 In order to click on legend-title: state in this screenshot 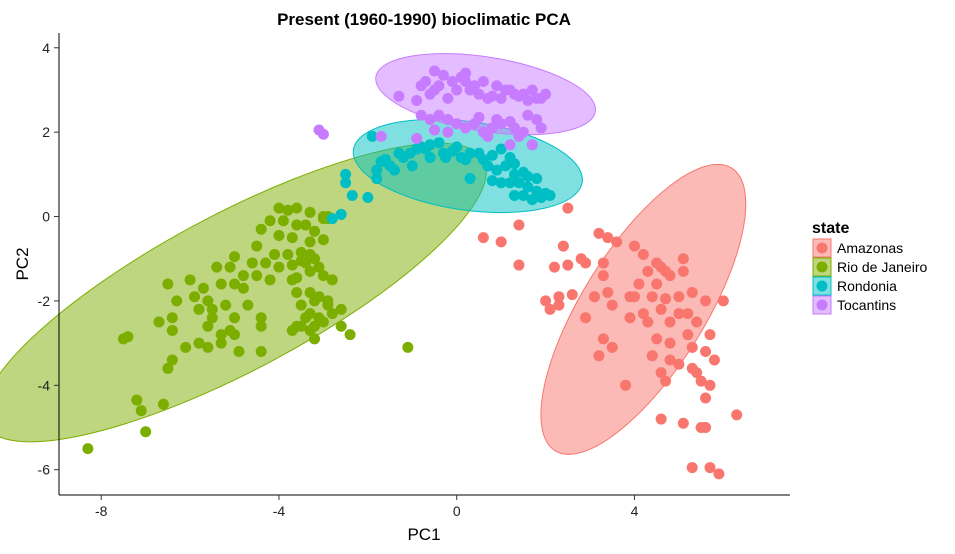, I will do `click(830, 228)`.